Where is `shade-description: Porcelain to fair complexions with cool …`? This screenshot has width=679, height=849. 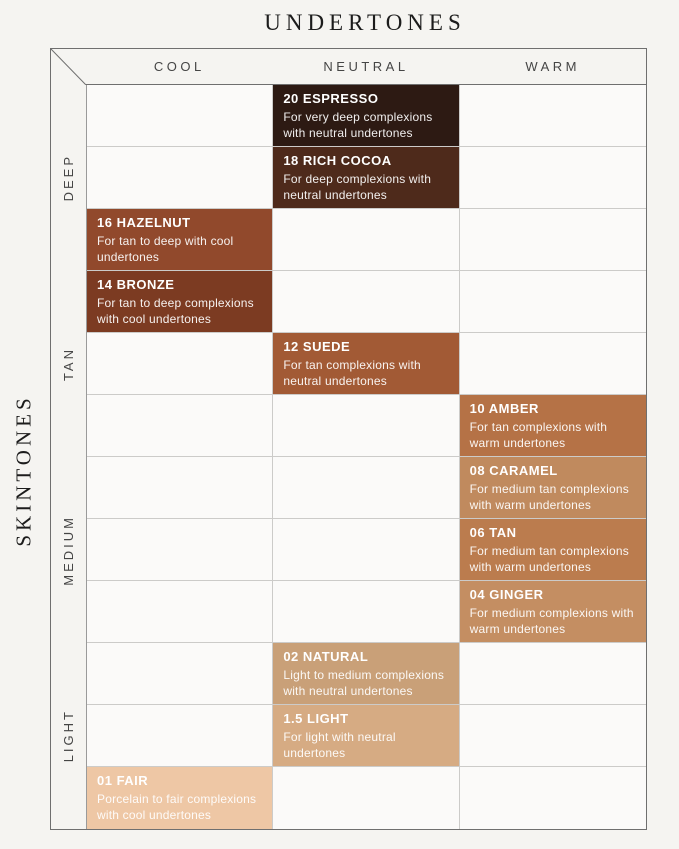
shade-description: Porcelain to fair complexions with cool … is located at coordinates (177, 807).